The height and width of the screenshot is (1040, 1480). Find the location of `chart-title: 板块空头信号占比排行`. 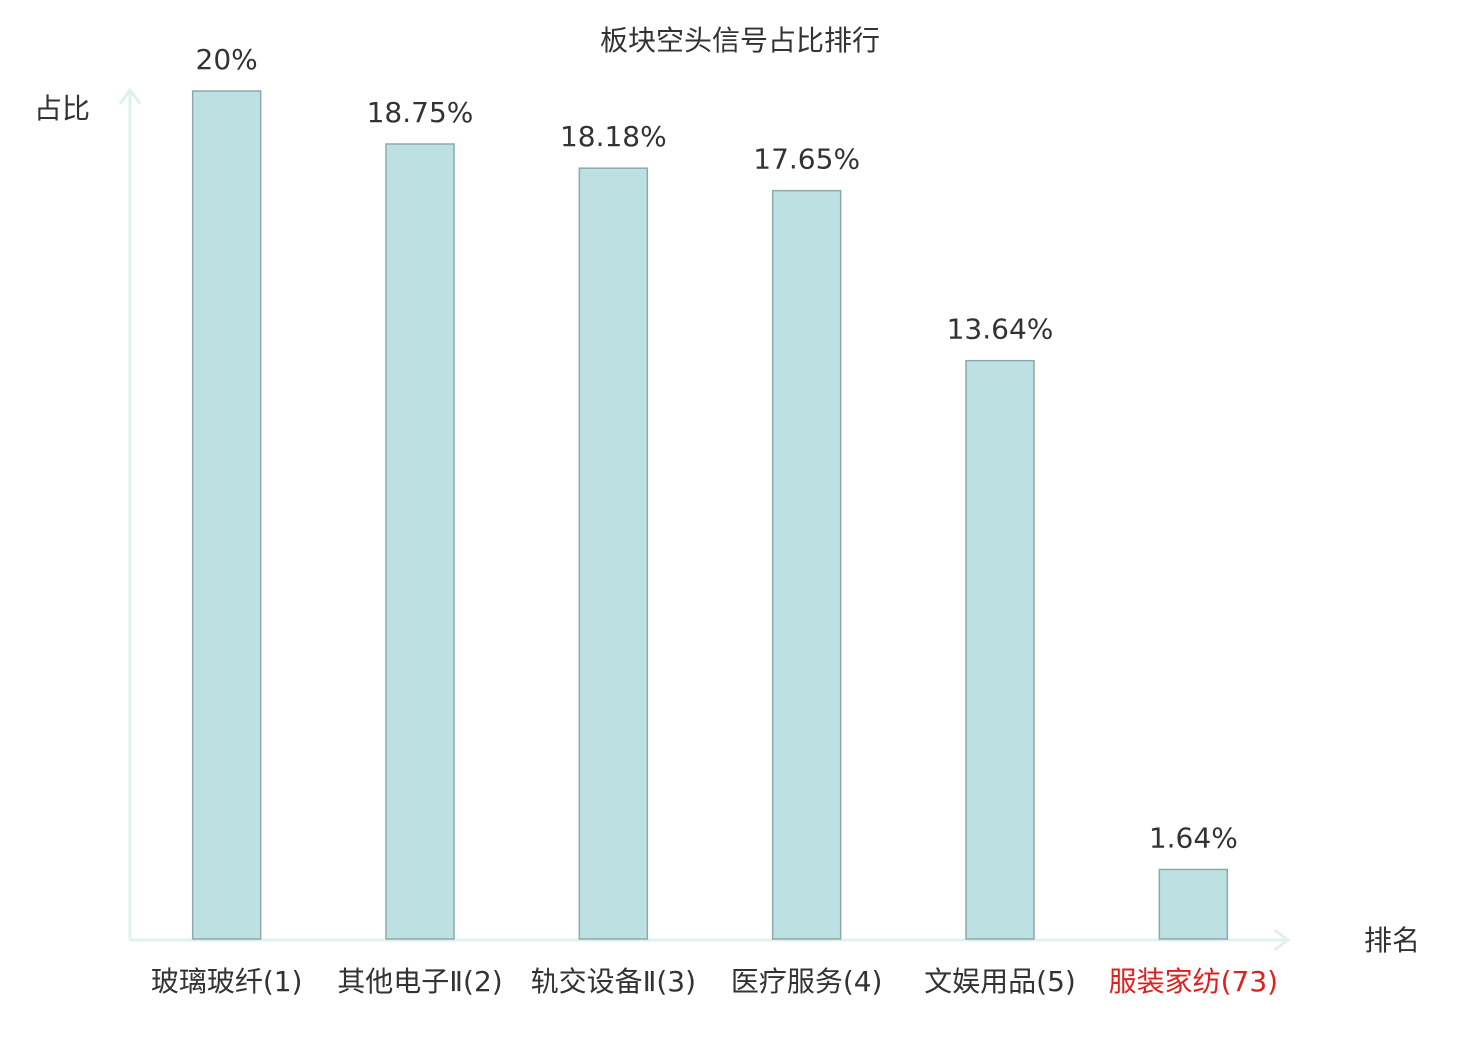

chart-title: 板块空头信号占比排行 is located at coordinates (740, 40).